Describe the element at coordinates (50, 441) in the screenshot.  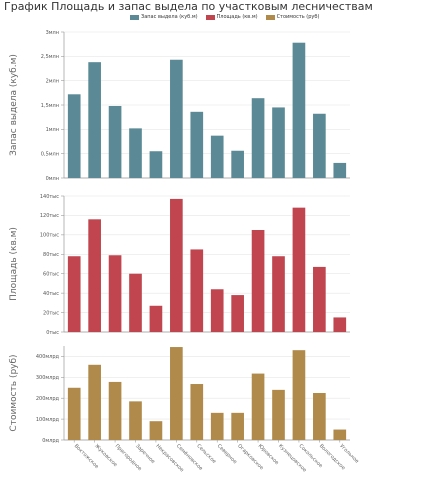
I see `y-tick-label: 0млрд` at that location.